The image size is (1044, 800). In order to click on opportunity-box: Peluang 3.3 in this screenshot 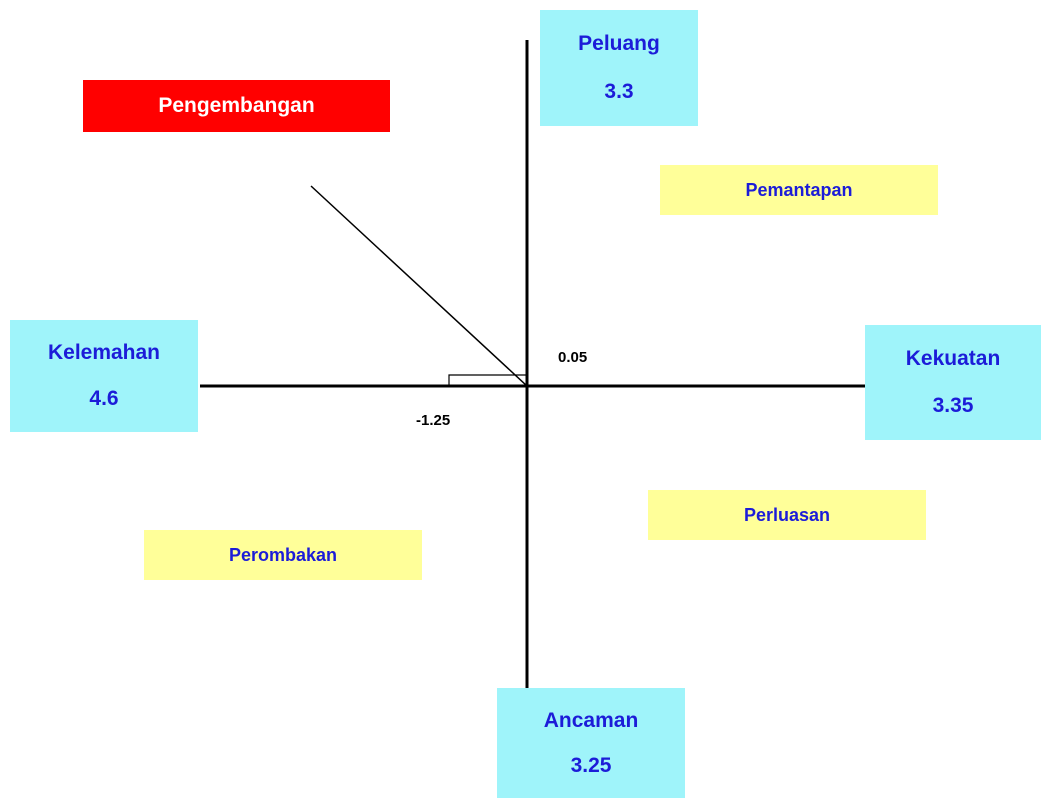, I will do `click(619, 68)`.